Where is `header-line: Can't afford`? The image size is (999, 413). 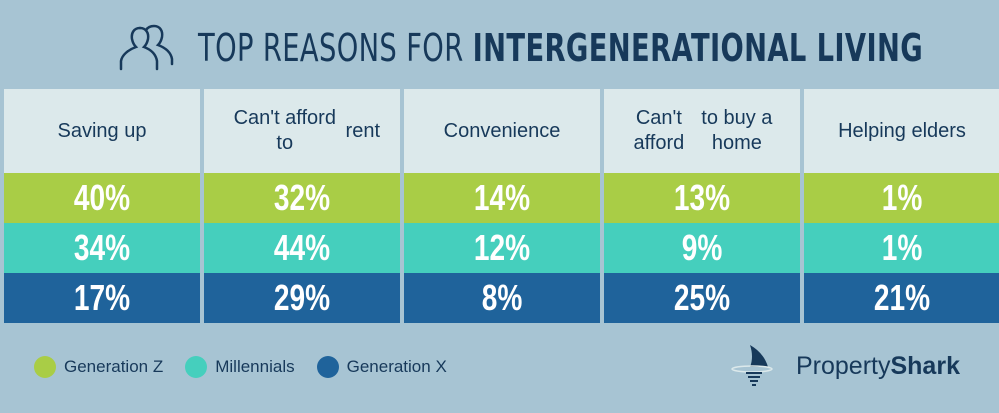 header-line: Can't afford is located at coordinates (659, 130).